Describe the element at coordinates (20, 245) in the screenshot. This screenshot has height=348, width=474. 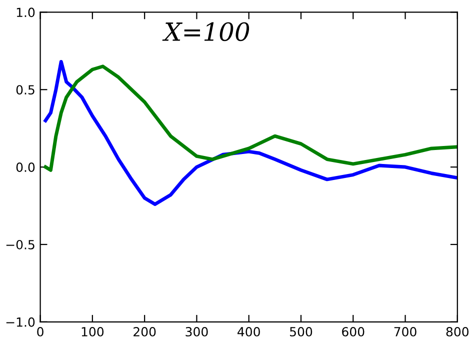
I see `y-tick-label: −0.5` at that location.